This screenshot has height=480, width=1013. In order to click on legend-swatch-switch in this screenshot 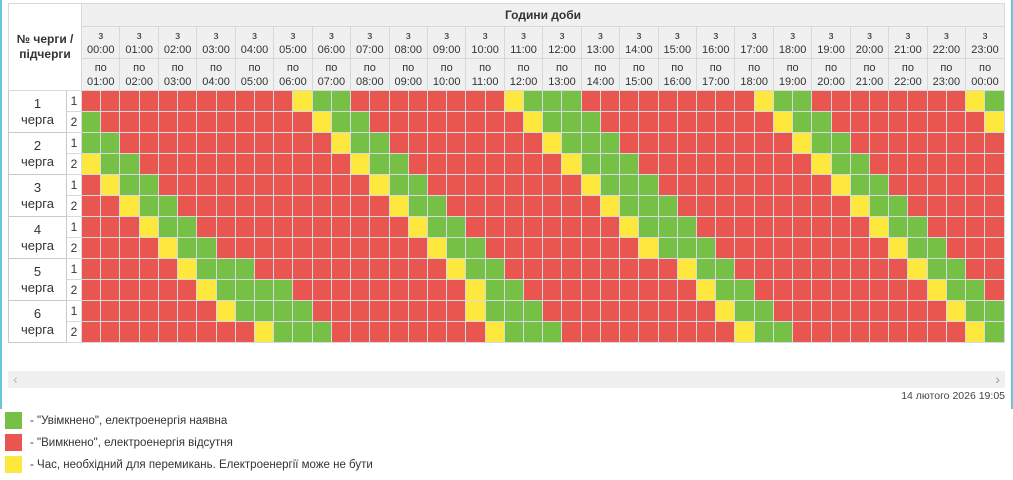, I will do `click(13, 464)`.